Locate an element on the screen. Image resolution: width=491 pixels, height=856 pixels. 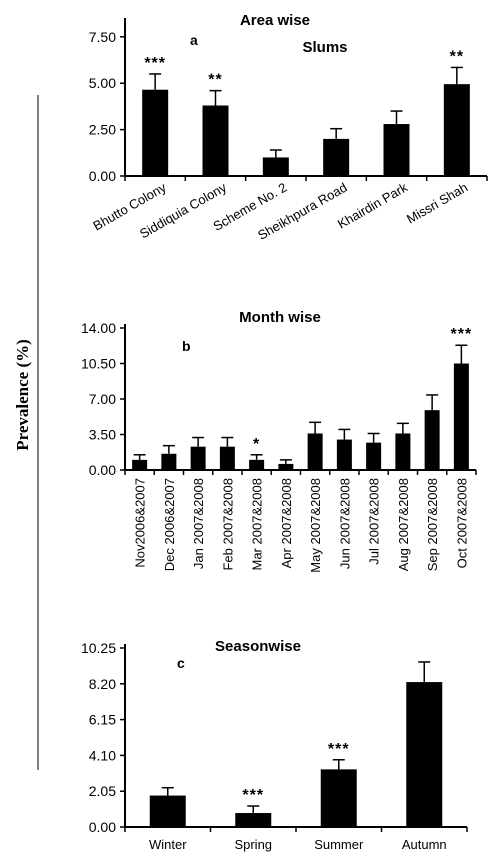
y-tick-label: 10.50 is located at coordinates (98, 364).